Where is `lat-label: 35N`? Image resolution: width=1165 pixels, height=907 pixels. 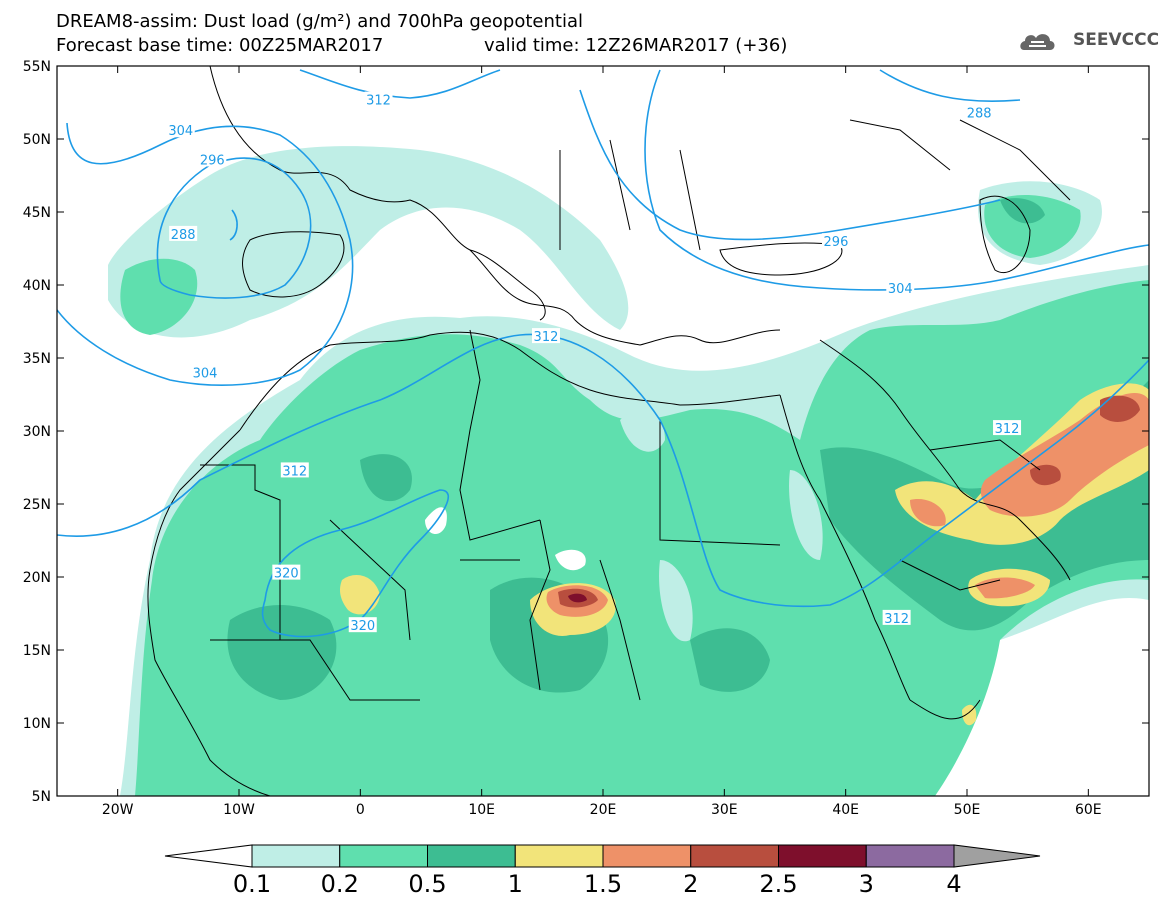
lat-label: 35N is located at coordinates (37, 359).